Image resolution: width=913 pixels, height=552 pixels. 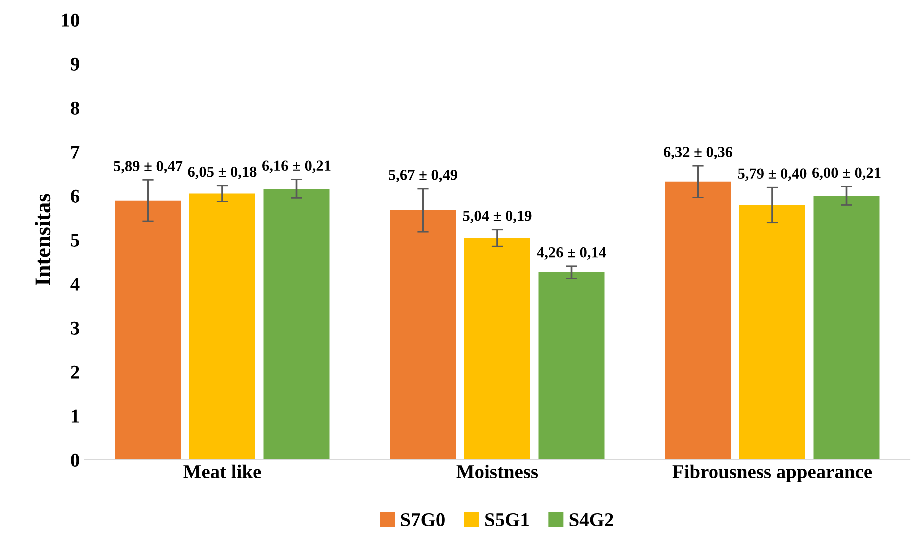 I want to click on y-axis-title: Intensitas, so click(x=42, y=240).